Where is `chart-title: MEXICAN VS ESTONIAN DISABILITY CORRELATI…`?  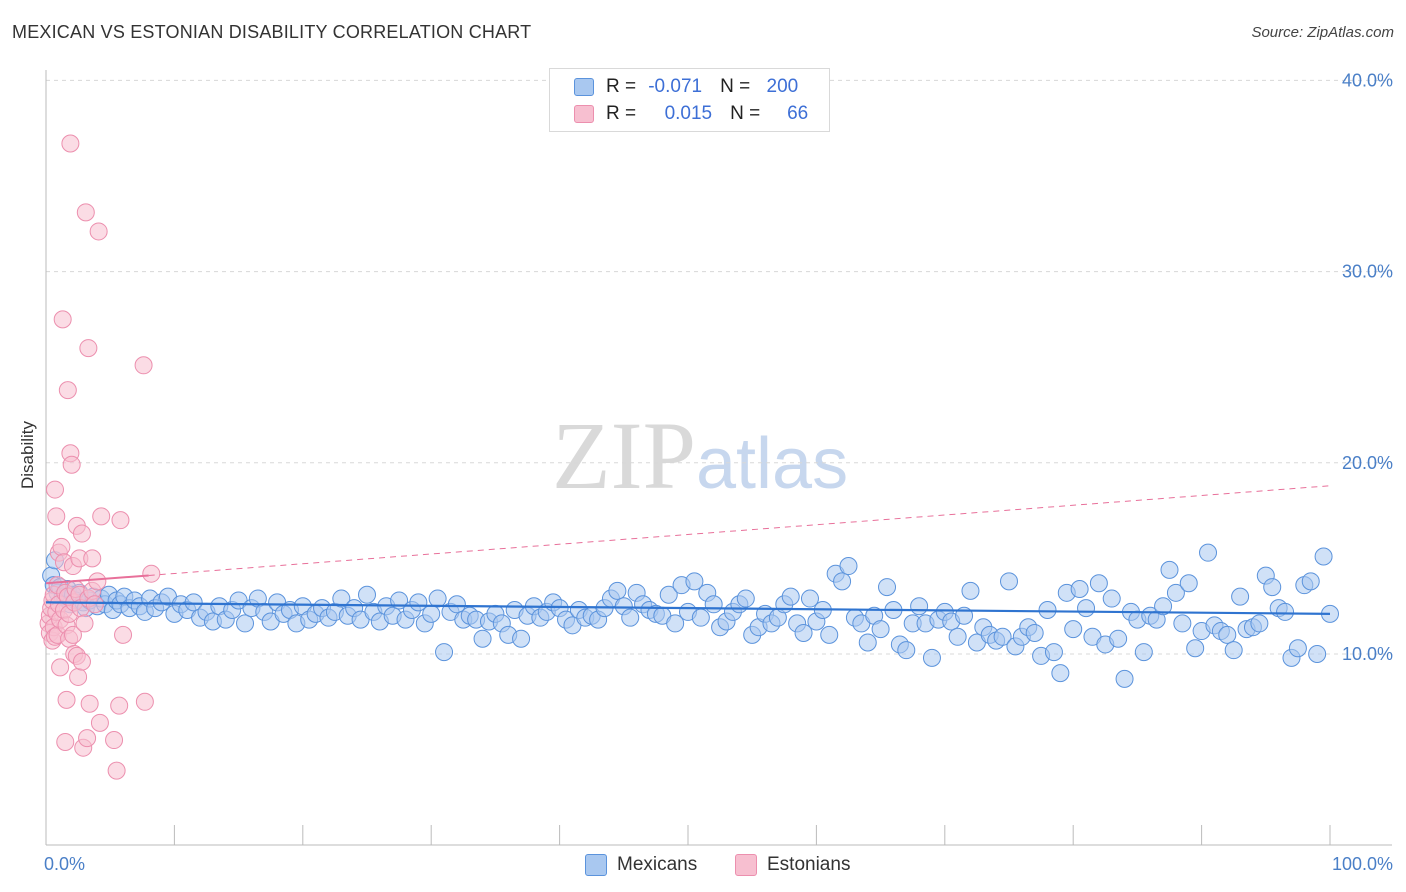 chart-title: MEXICAN VS ESTONIAN DISABILITY CORRELATI… is located at coordinates (272, 32).